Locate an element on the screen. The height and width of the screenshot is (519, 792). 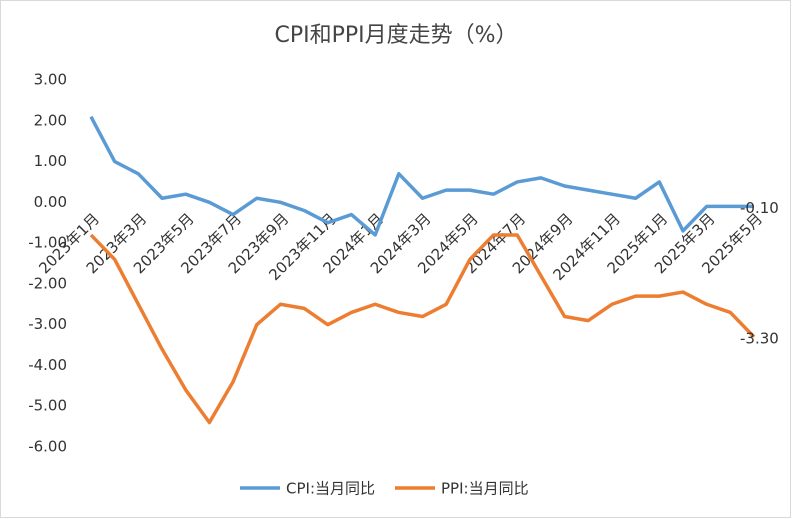
y-tick-label: -2.00 is located at coordinates (47, 283).